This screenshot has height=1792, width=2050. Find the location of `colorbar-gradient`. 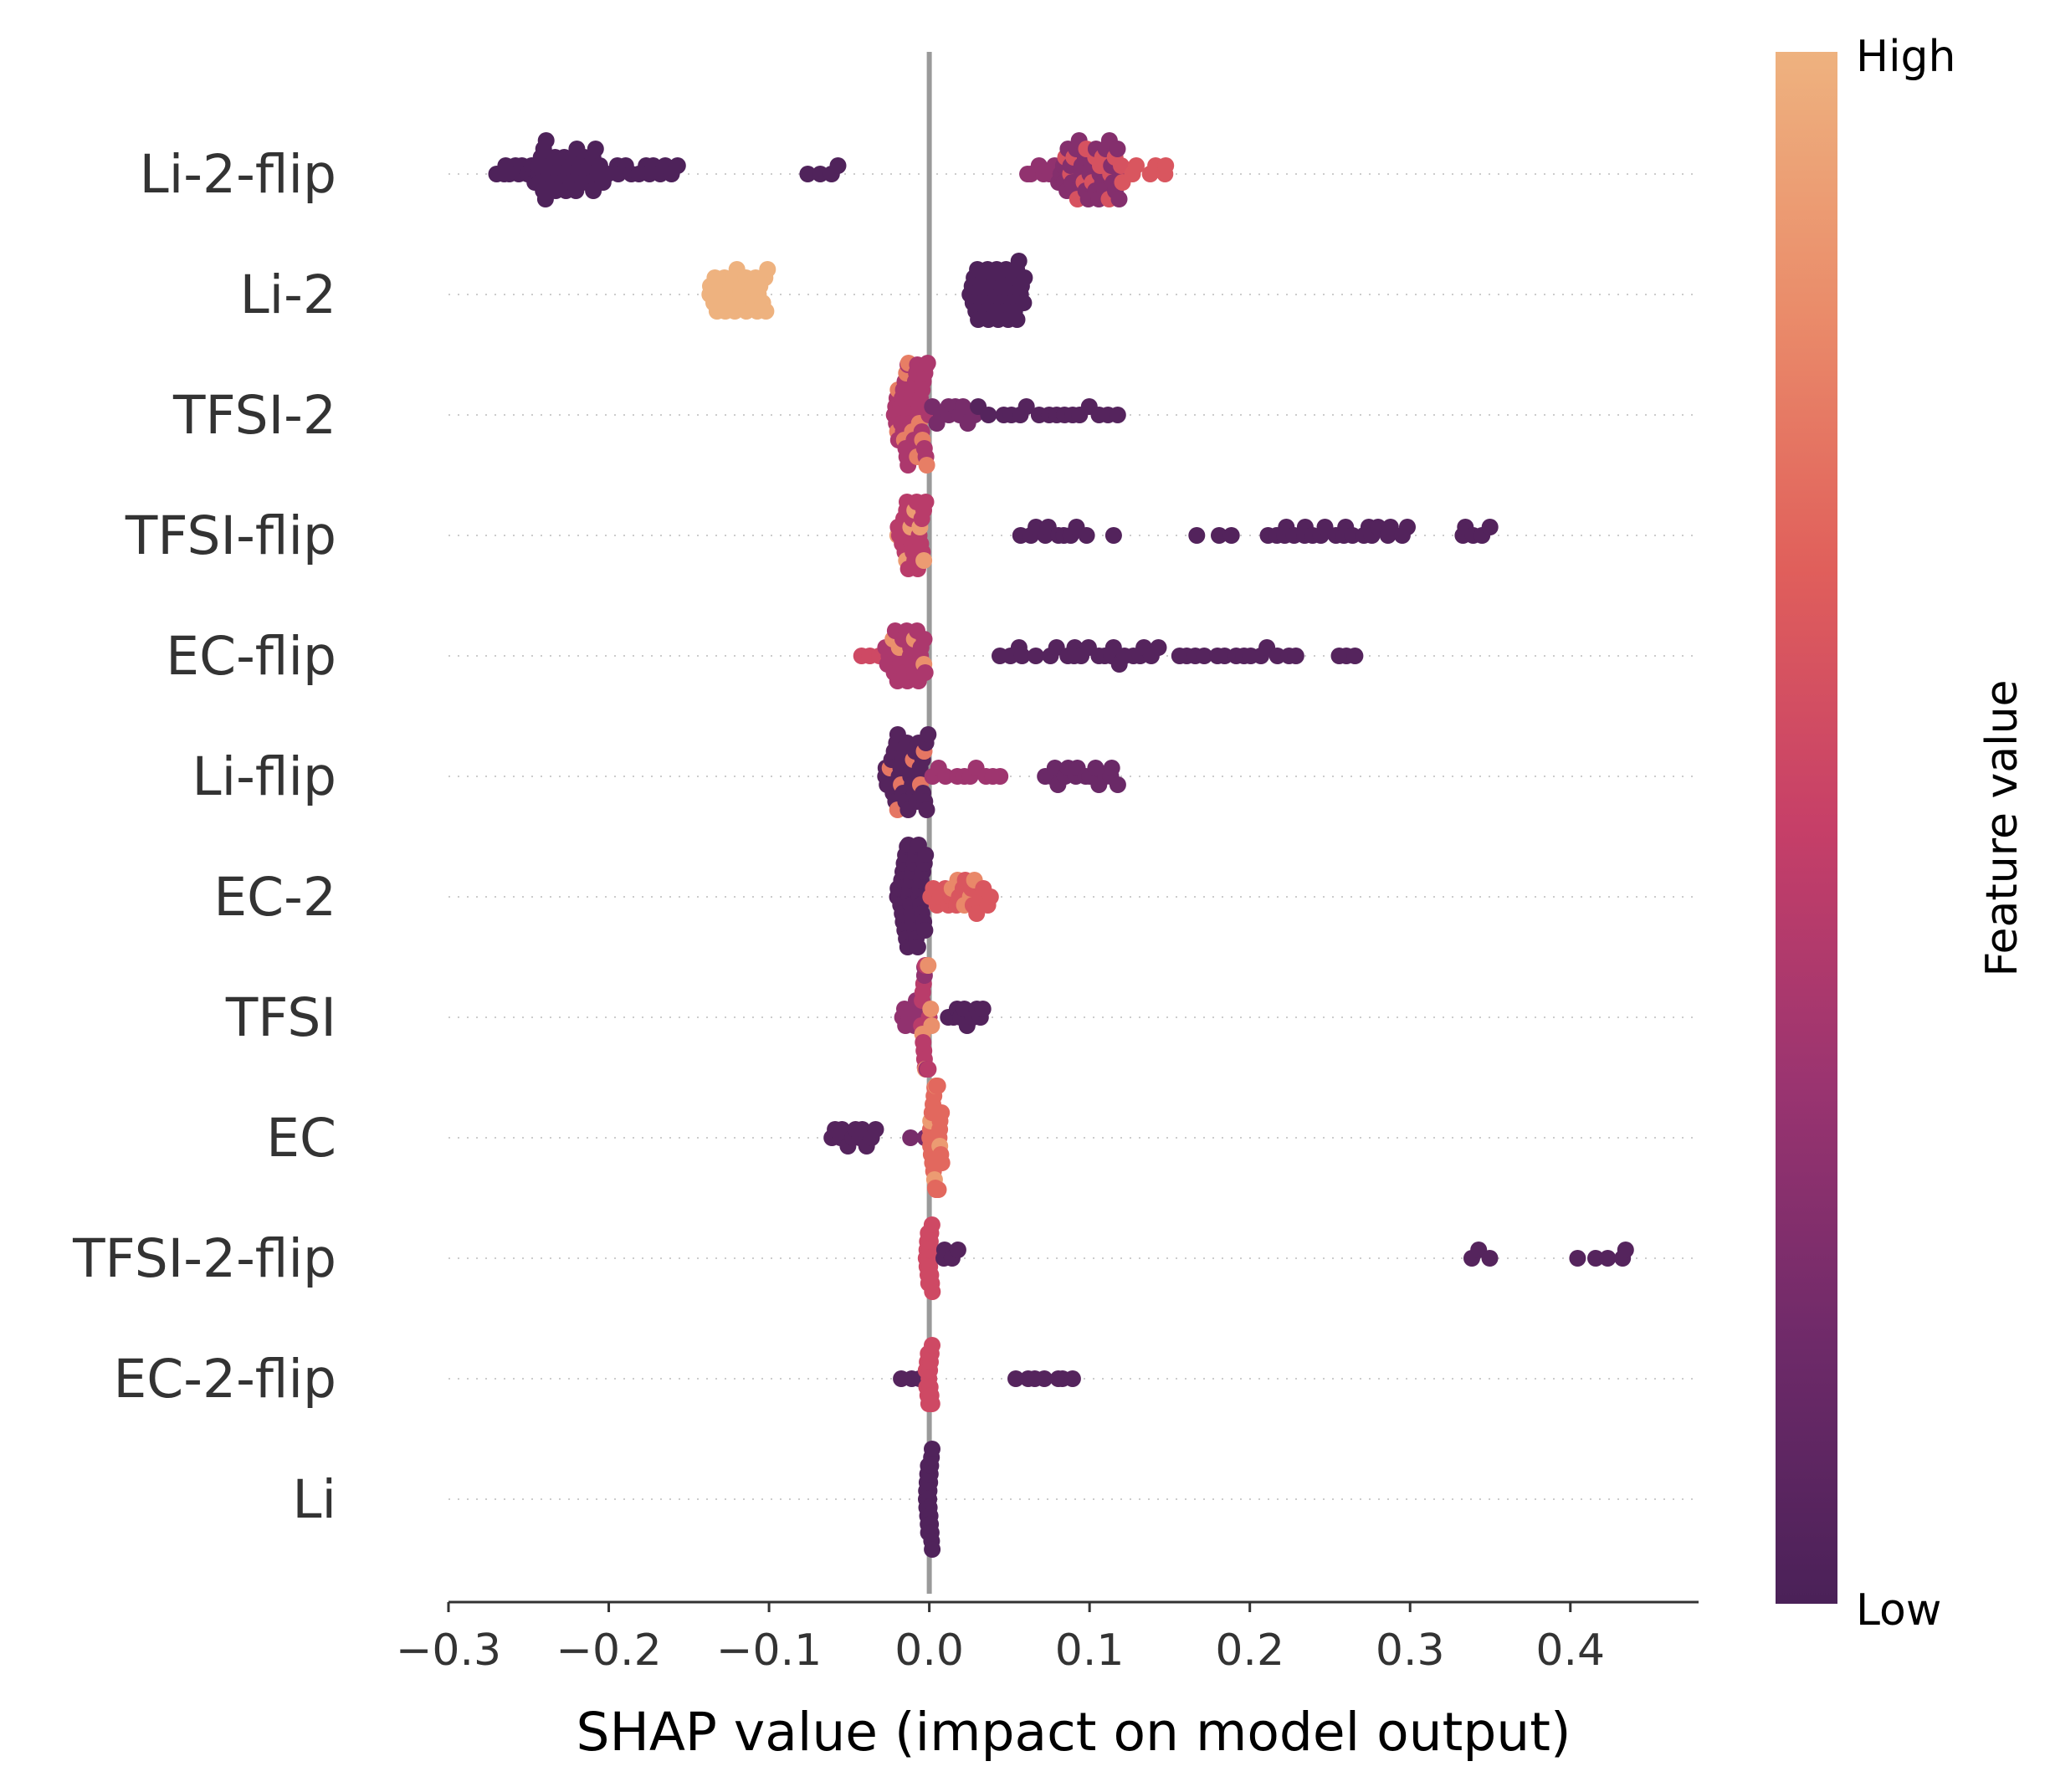

colorbar-gradient is located at coordinates (1806, 828).